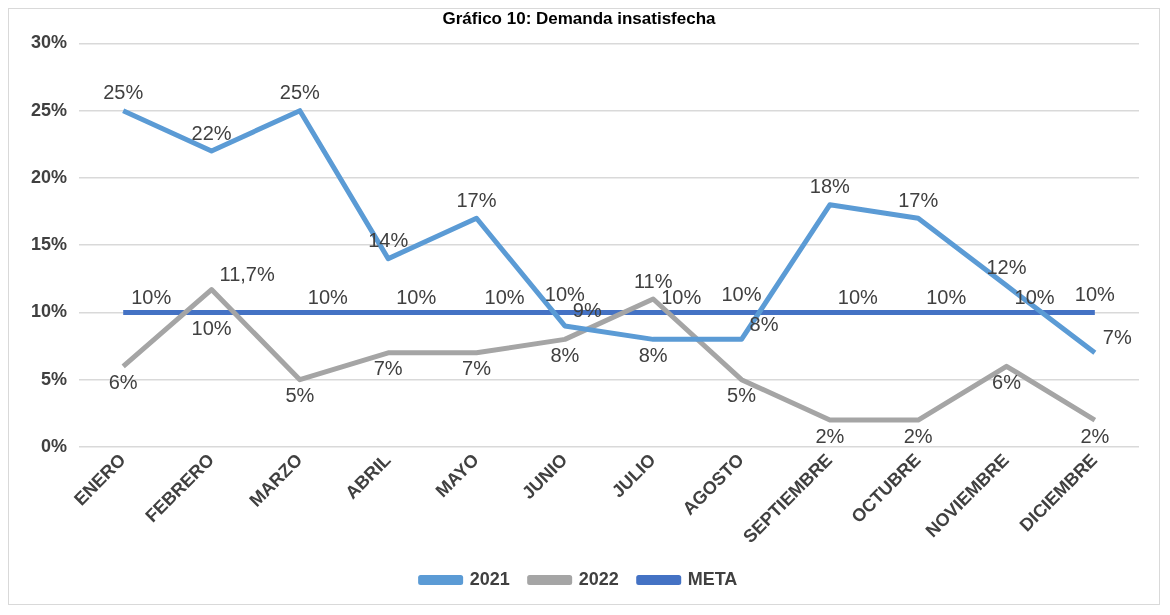 This screenshot has height=615, width=1170. Describe the element at coordinates (1006, 267) in the screenshot. I see `data-label: 12%` at that location.